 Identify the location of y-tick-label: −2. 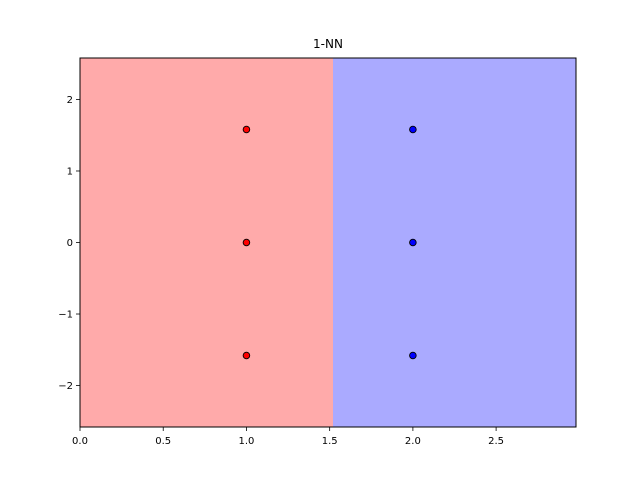
(65, 386).